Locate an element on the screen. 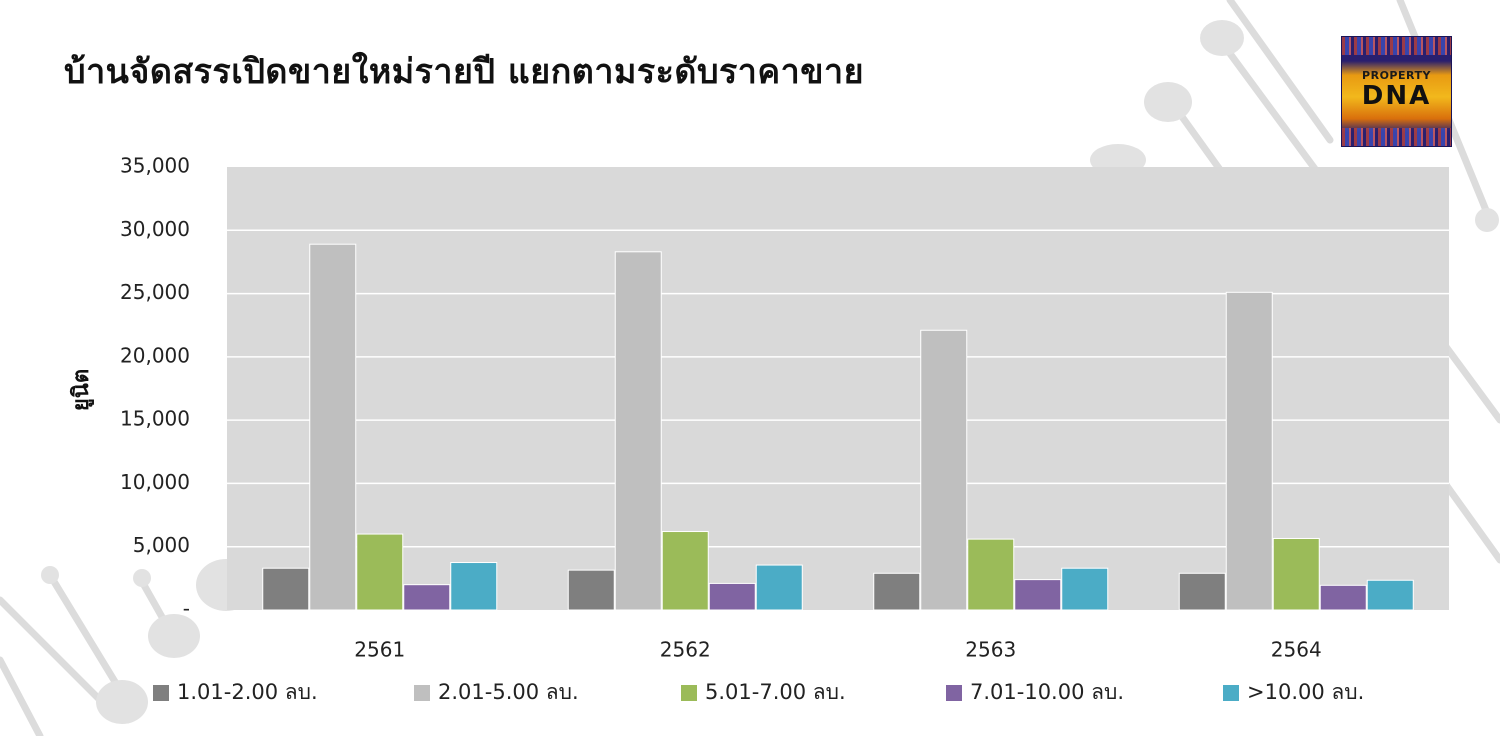 The image size is (1500, 736). legend-item: 7.01-10.00 ลบ. is located at coordinates (1035, 692).